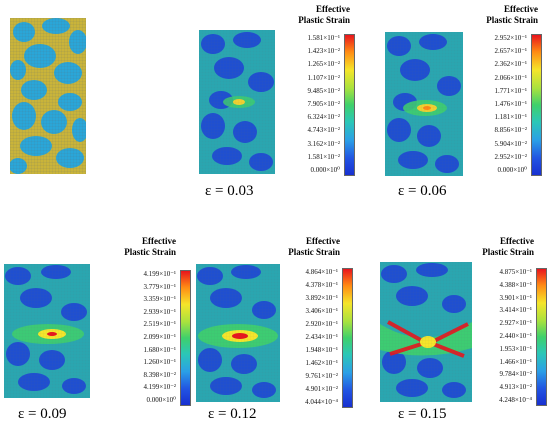 The height and width of the screenshot is (428, 550). I want to click on strain-label: ε = 0.15, so click(422, 414).